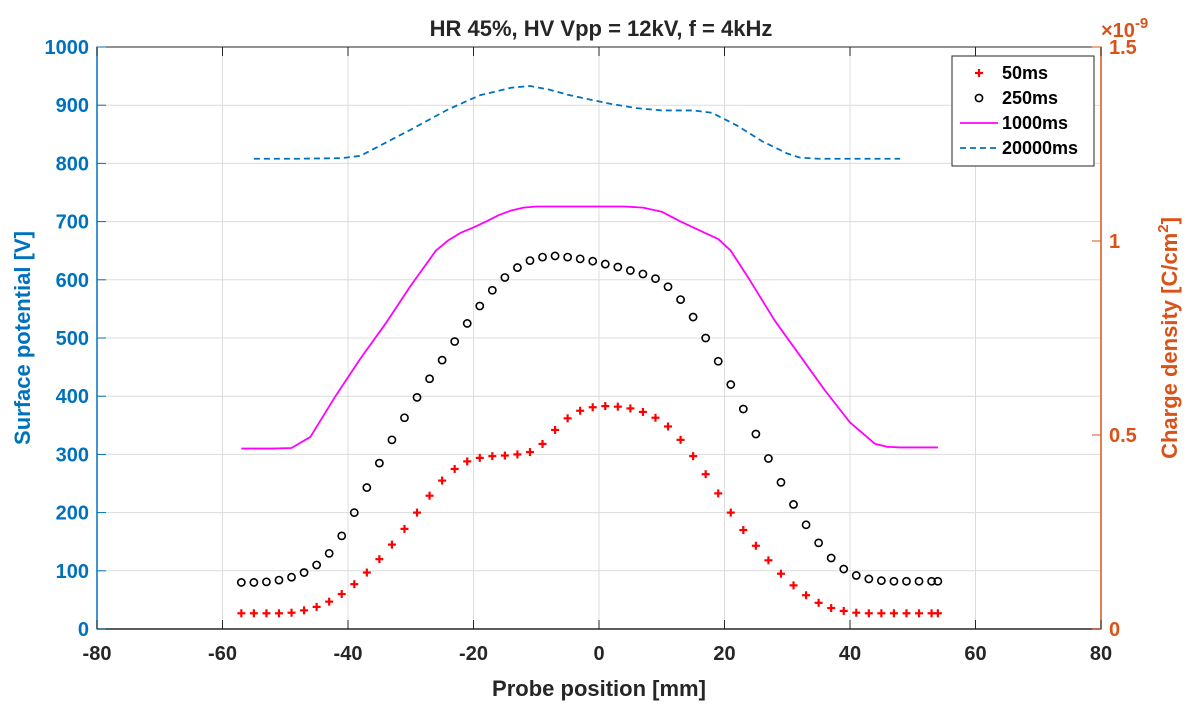 Image resolution: width=1195 pixels, height=704 pixels. I want to click on y-axis-label-left: Surface potential [V], so click(22, 338).